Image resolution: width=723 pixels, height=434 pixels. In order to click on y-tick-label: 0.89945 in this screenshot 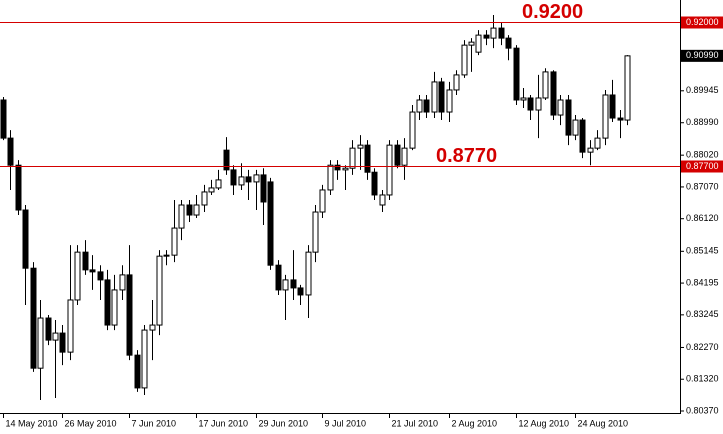, I will do `click(702, 90)`.